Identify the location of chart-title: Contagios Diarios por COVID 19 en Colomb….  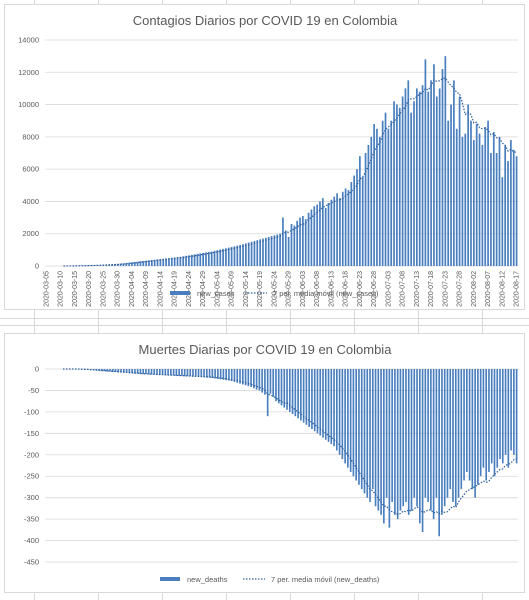
(265, 20).